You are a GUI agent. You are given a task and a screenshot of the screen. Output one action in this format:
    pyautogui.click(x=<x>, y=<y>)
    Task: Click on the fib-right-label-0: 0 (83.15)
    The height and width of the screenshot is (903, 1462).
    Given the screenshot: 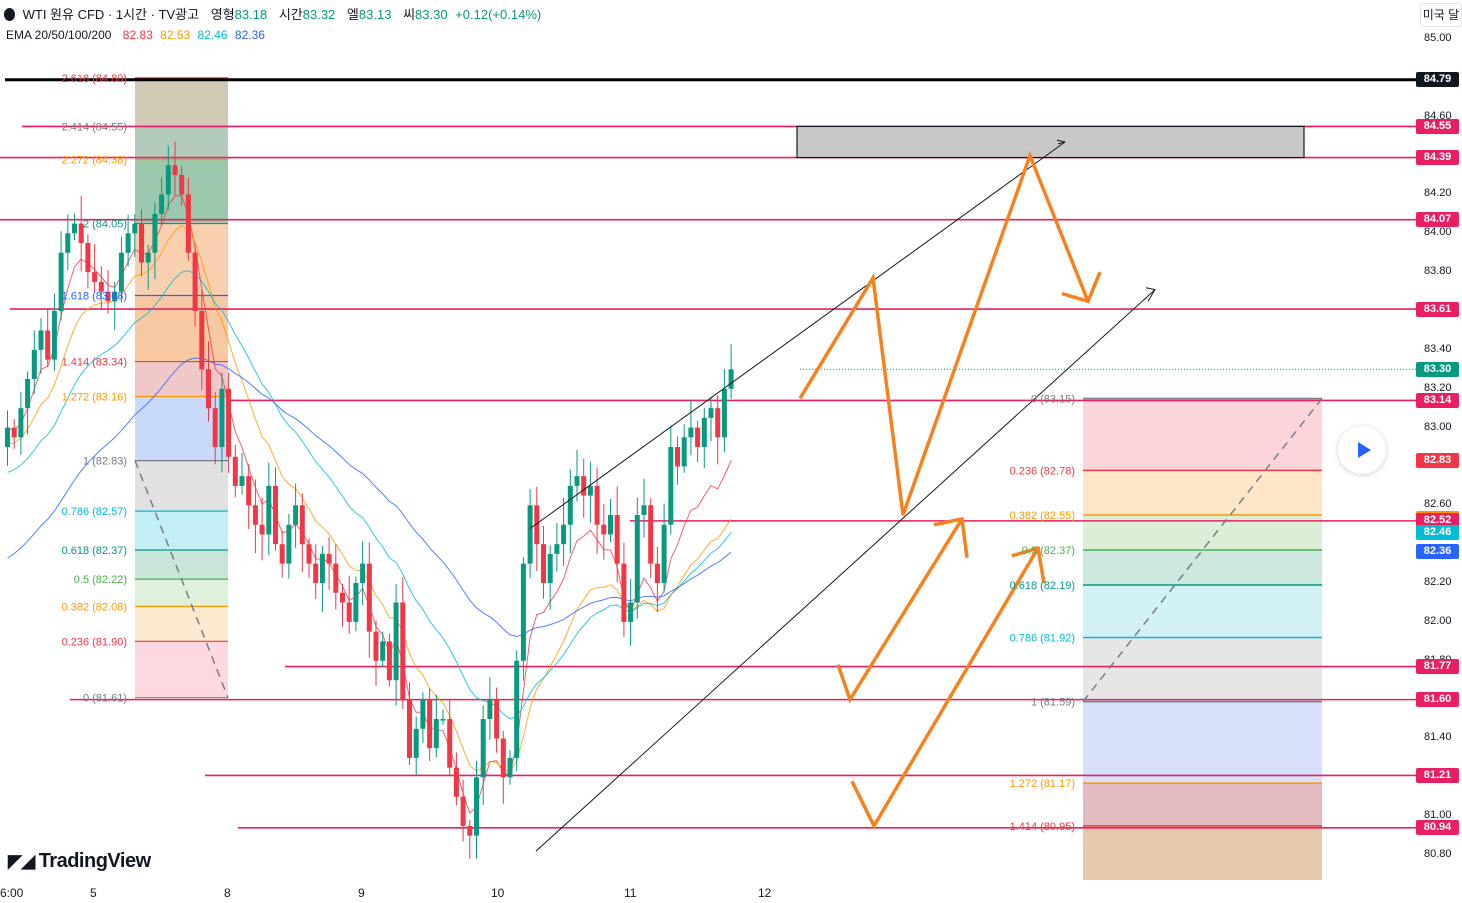 What is the action you would take?
    pyautogui.click(x=1053, y=399)
    